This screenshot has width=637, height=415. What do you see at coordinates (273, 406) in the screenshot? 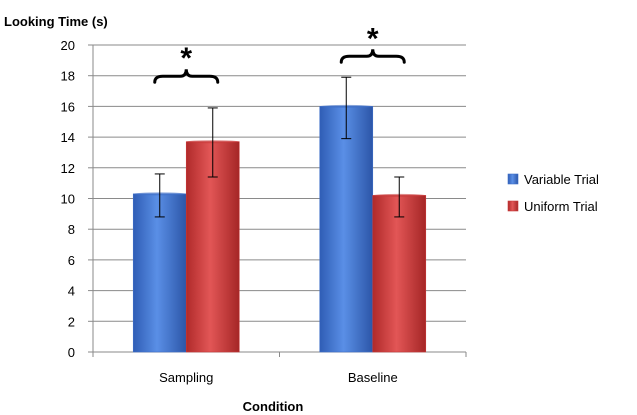
I see `x-axis-title: Condition` at bounding box center [273, 406].